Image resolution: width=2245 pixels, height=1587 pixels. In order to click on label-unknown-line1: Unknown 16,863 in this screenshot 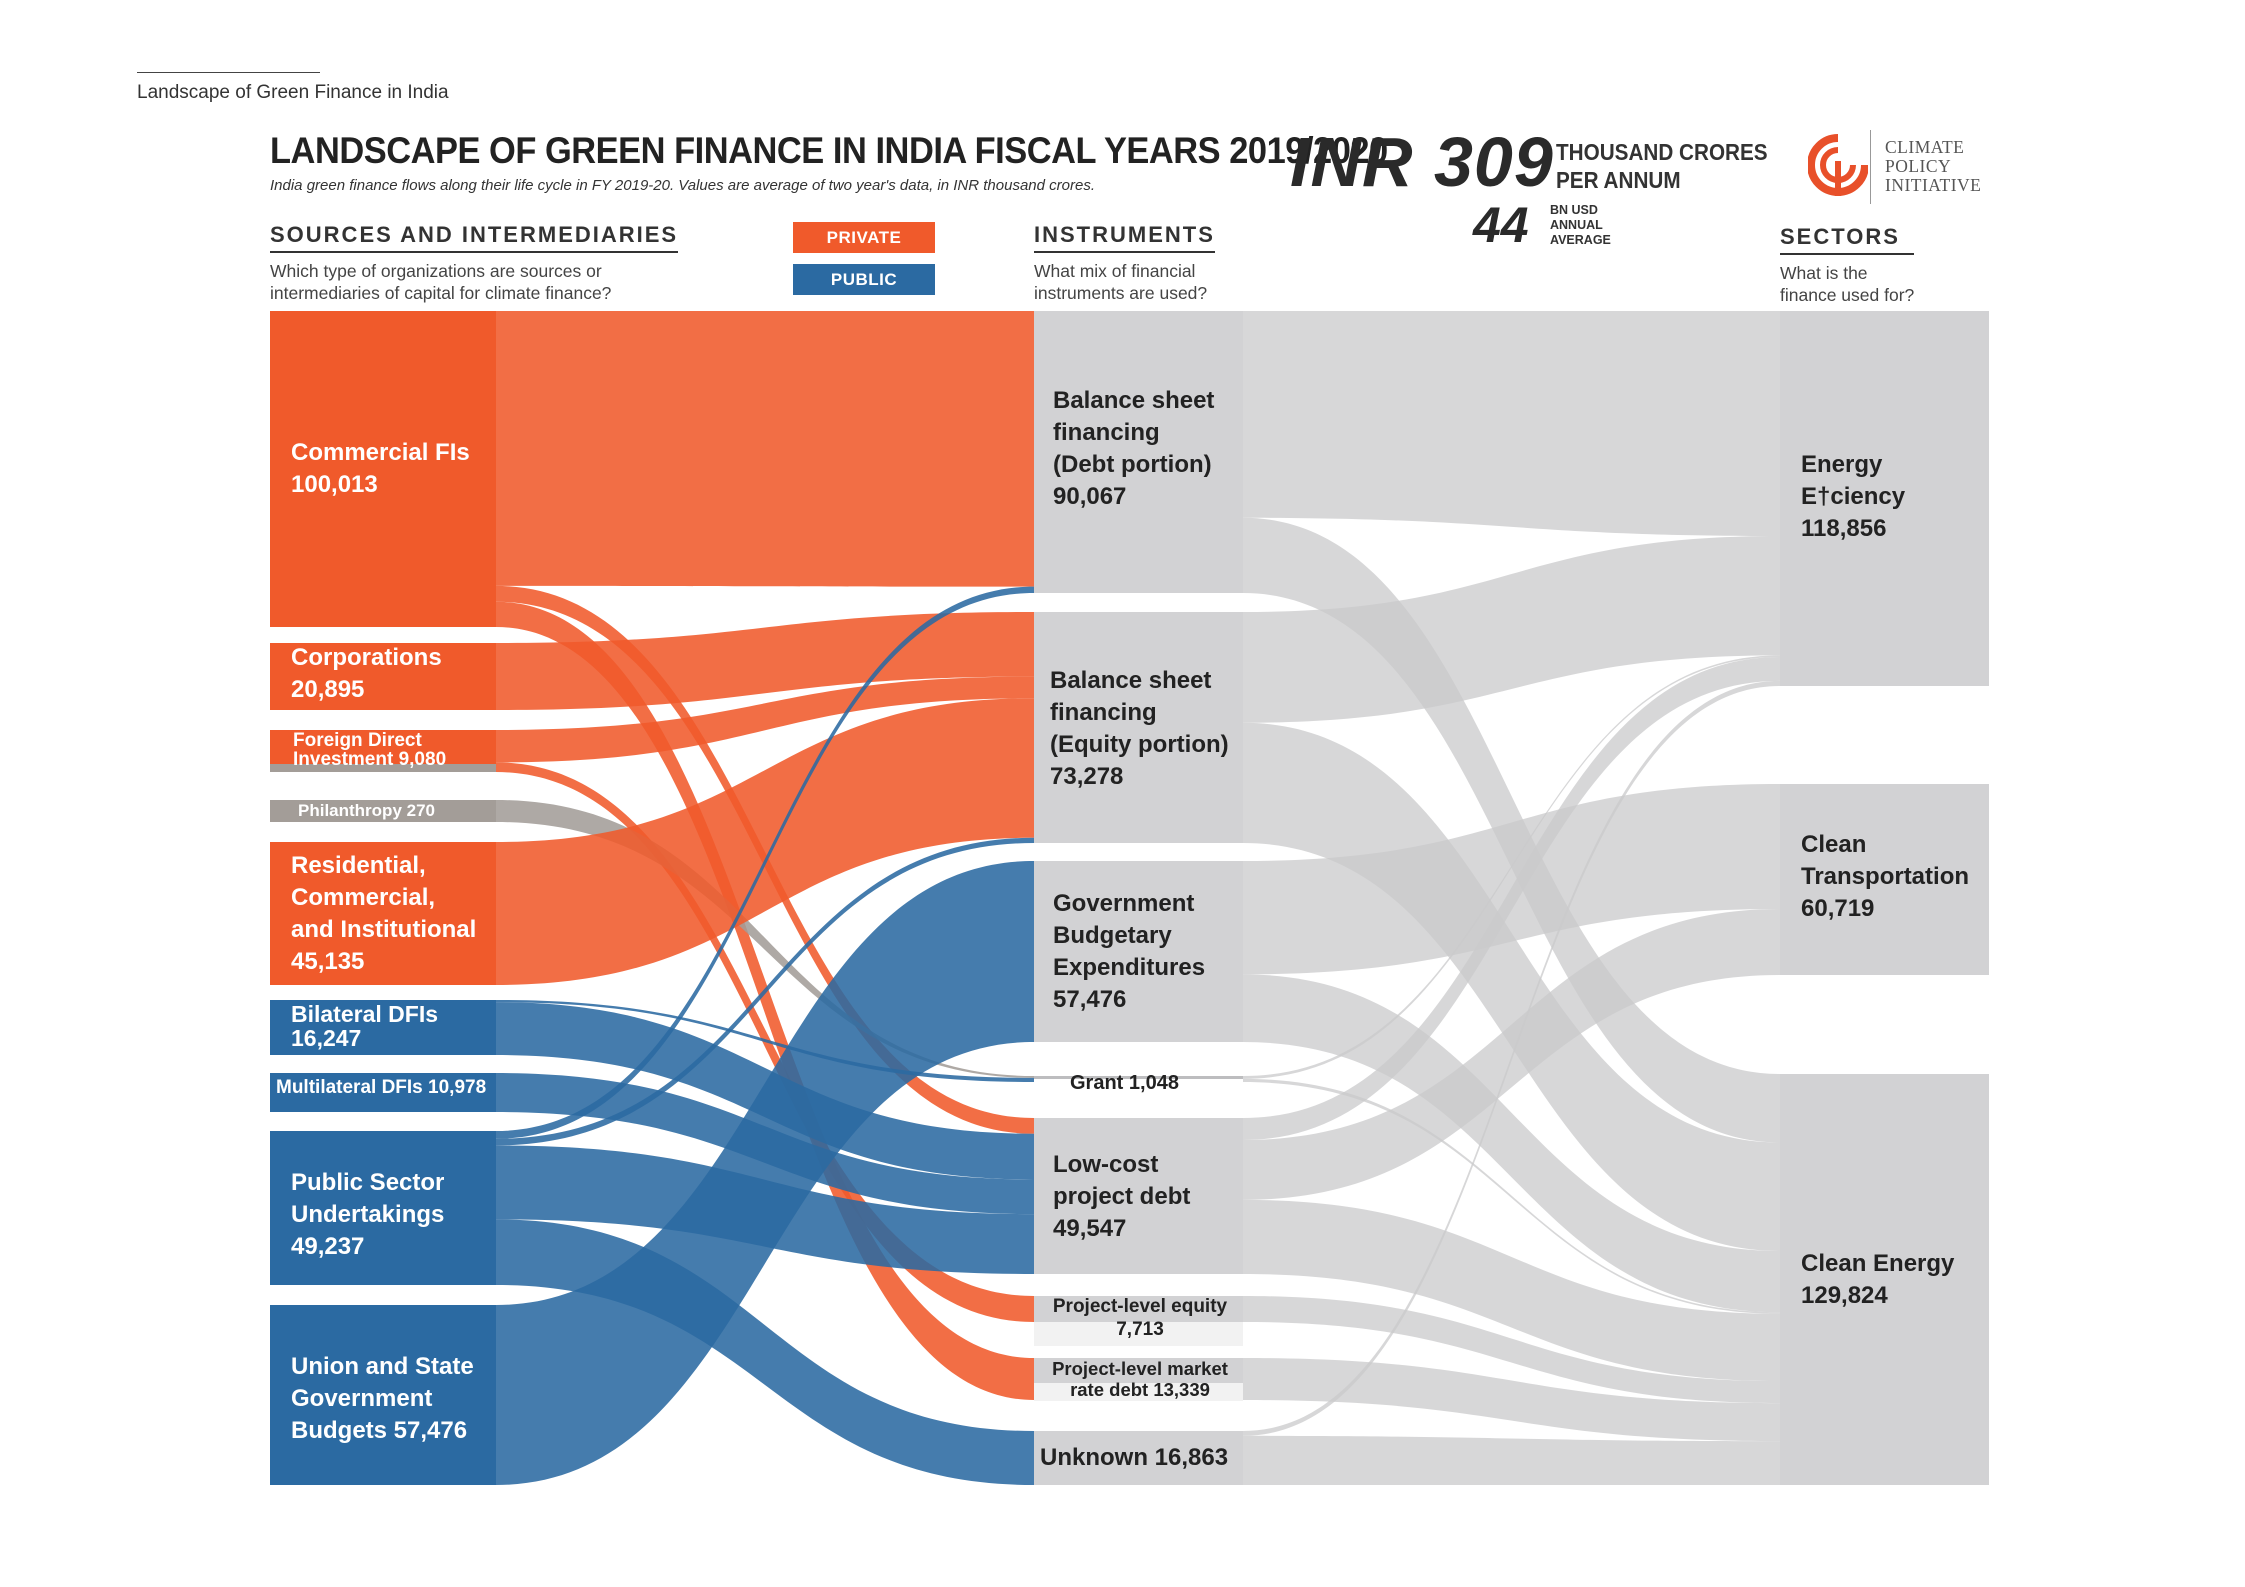, I will do `click(1134, 1457)`.